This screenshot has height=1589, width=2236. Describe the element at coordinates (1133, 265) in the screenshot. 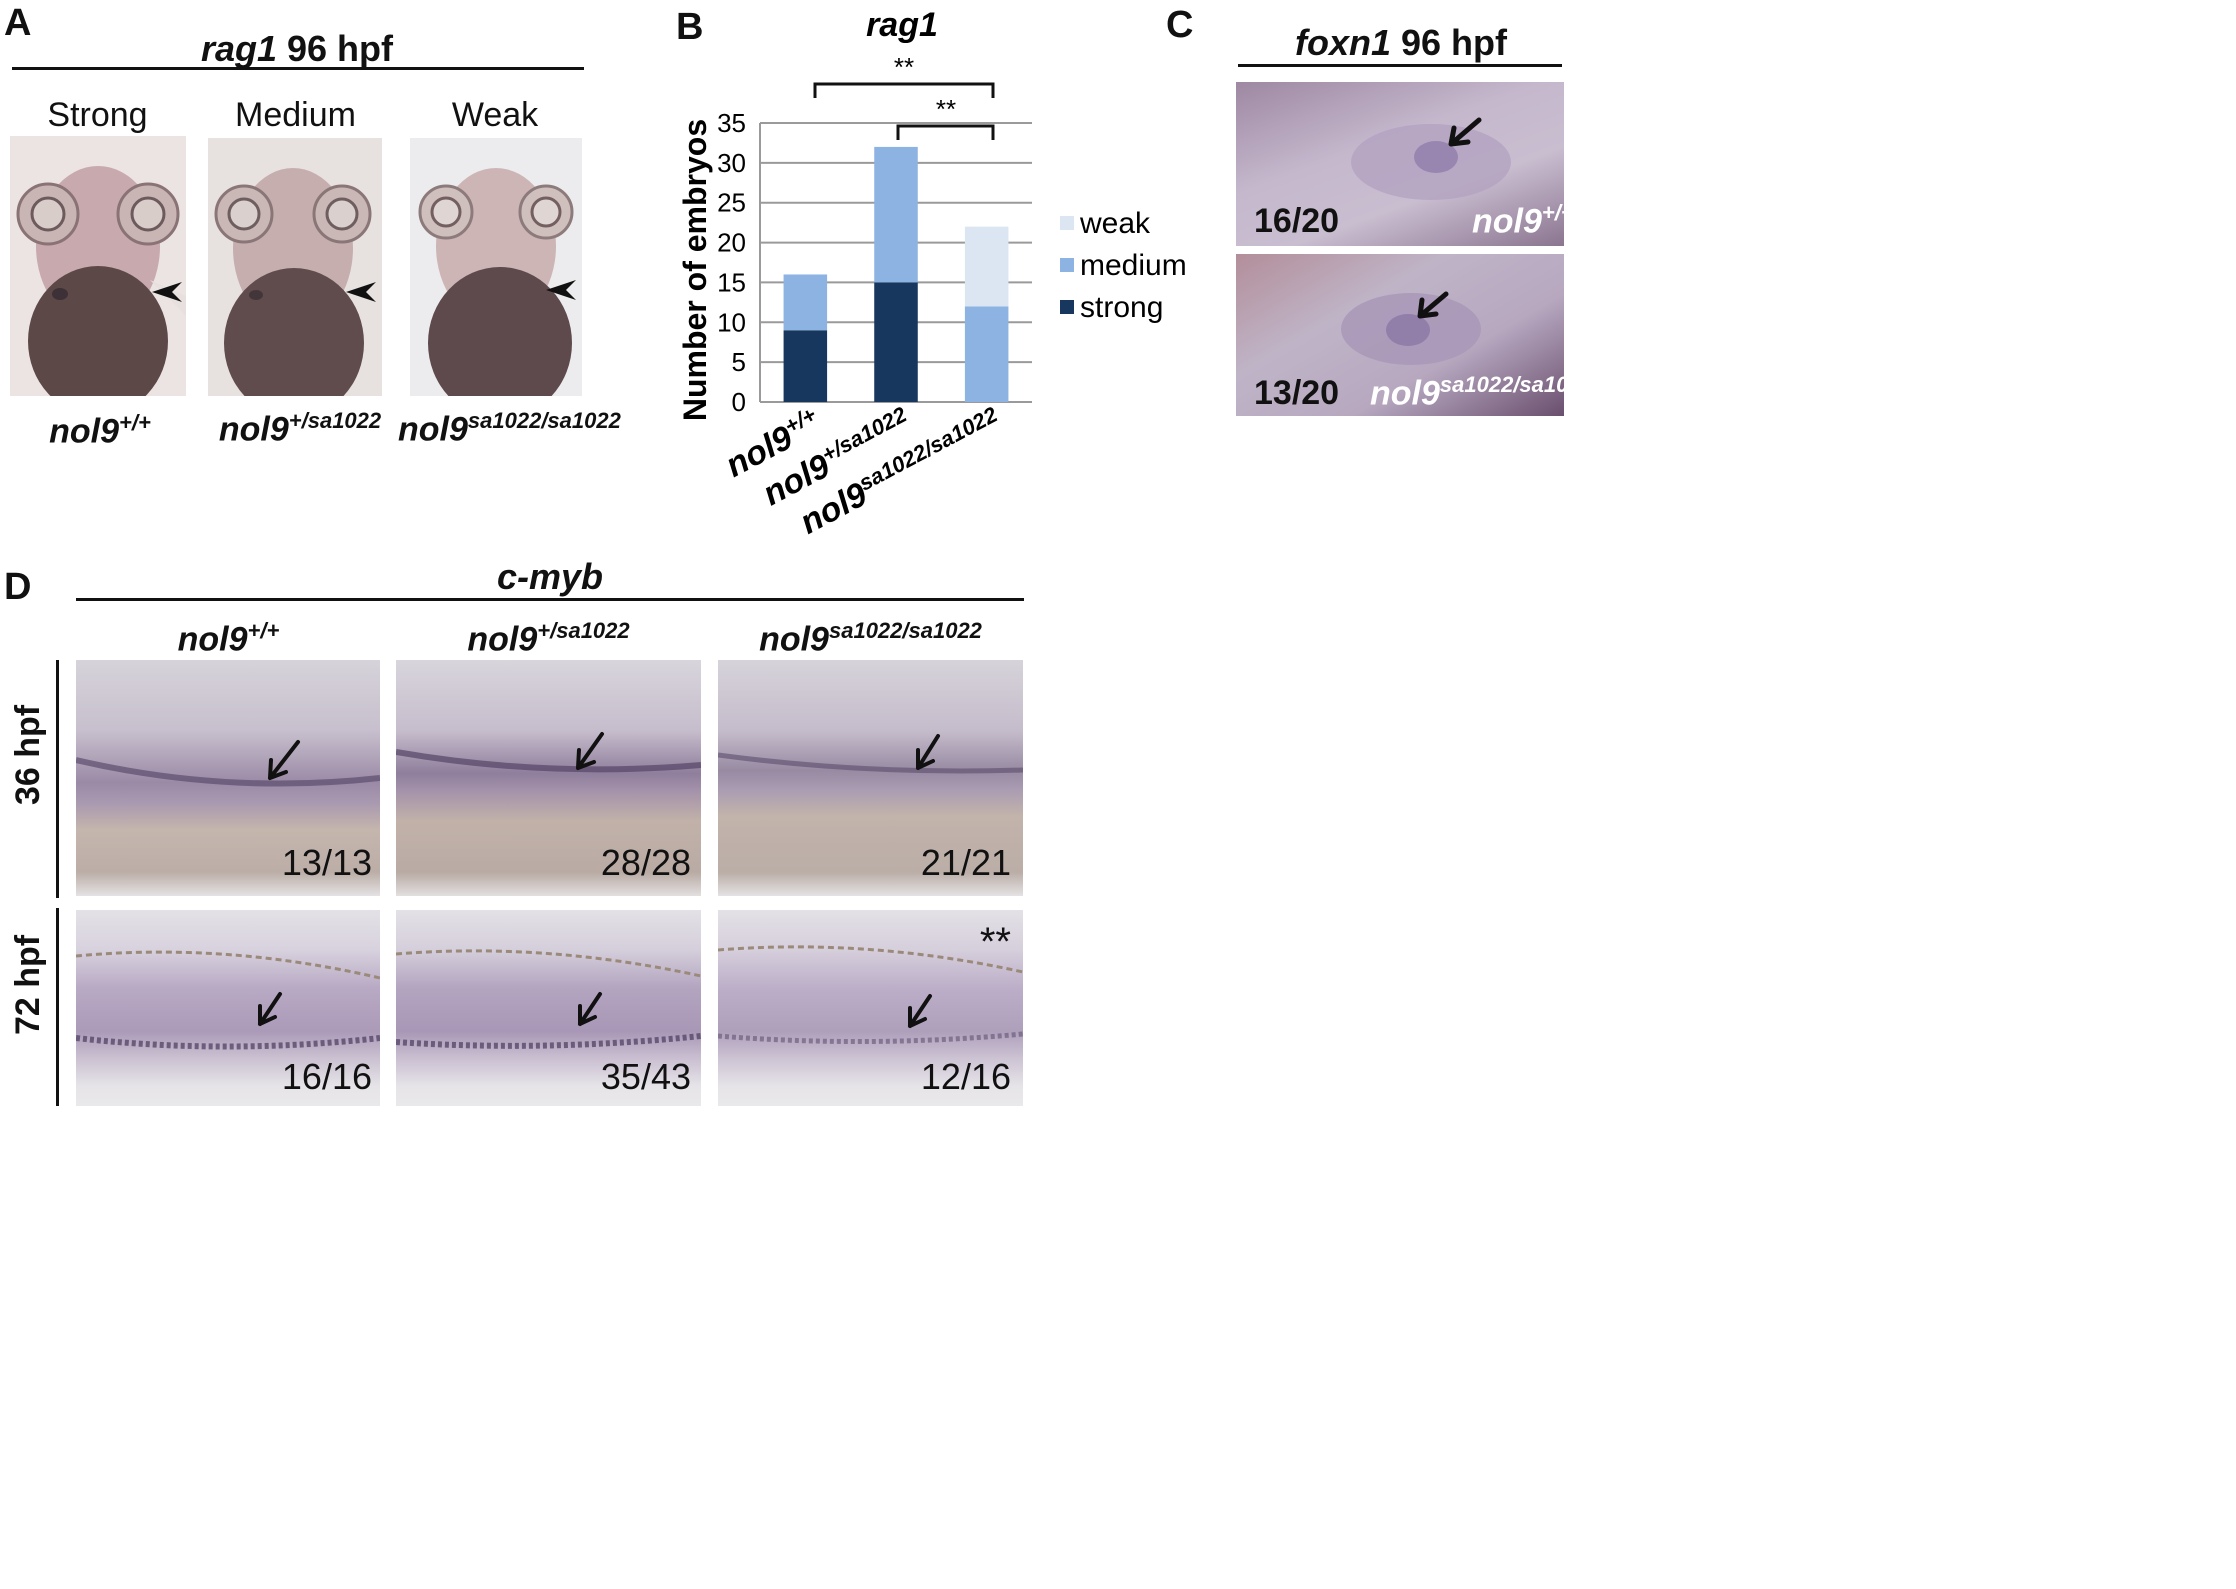

I see `legend-label-medium: medium` at that location.